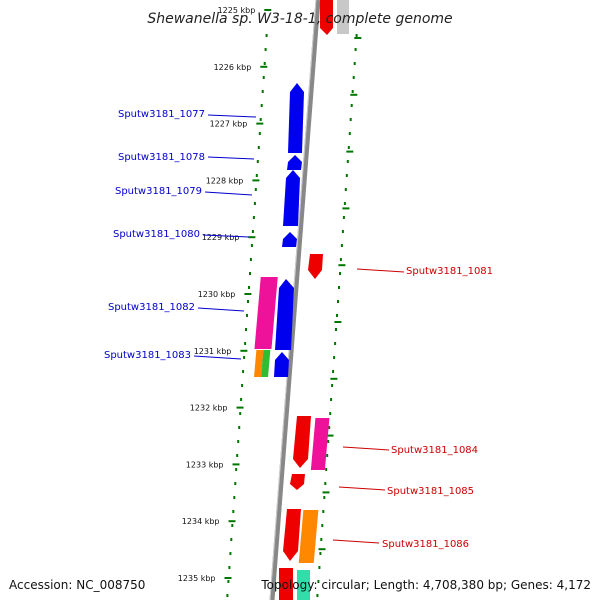 The width and height of the screenshot is (600, 600). Describe the element at coordinates (337, 315) in the screenshot. I see `tick-track-right` at that location.